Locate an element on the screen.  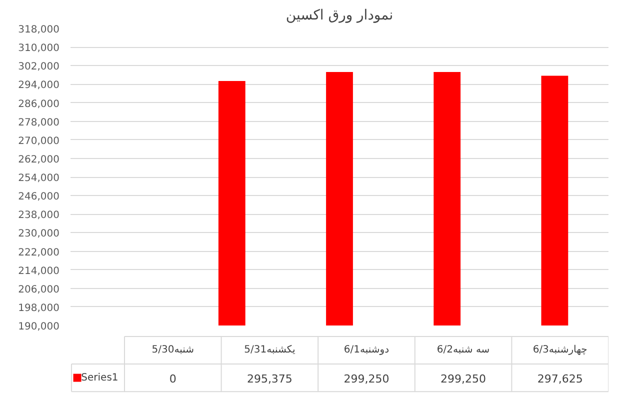
x-tick-label: سه شنبه6/2 is located at coordinates (463, 350).